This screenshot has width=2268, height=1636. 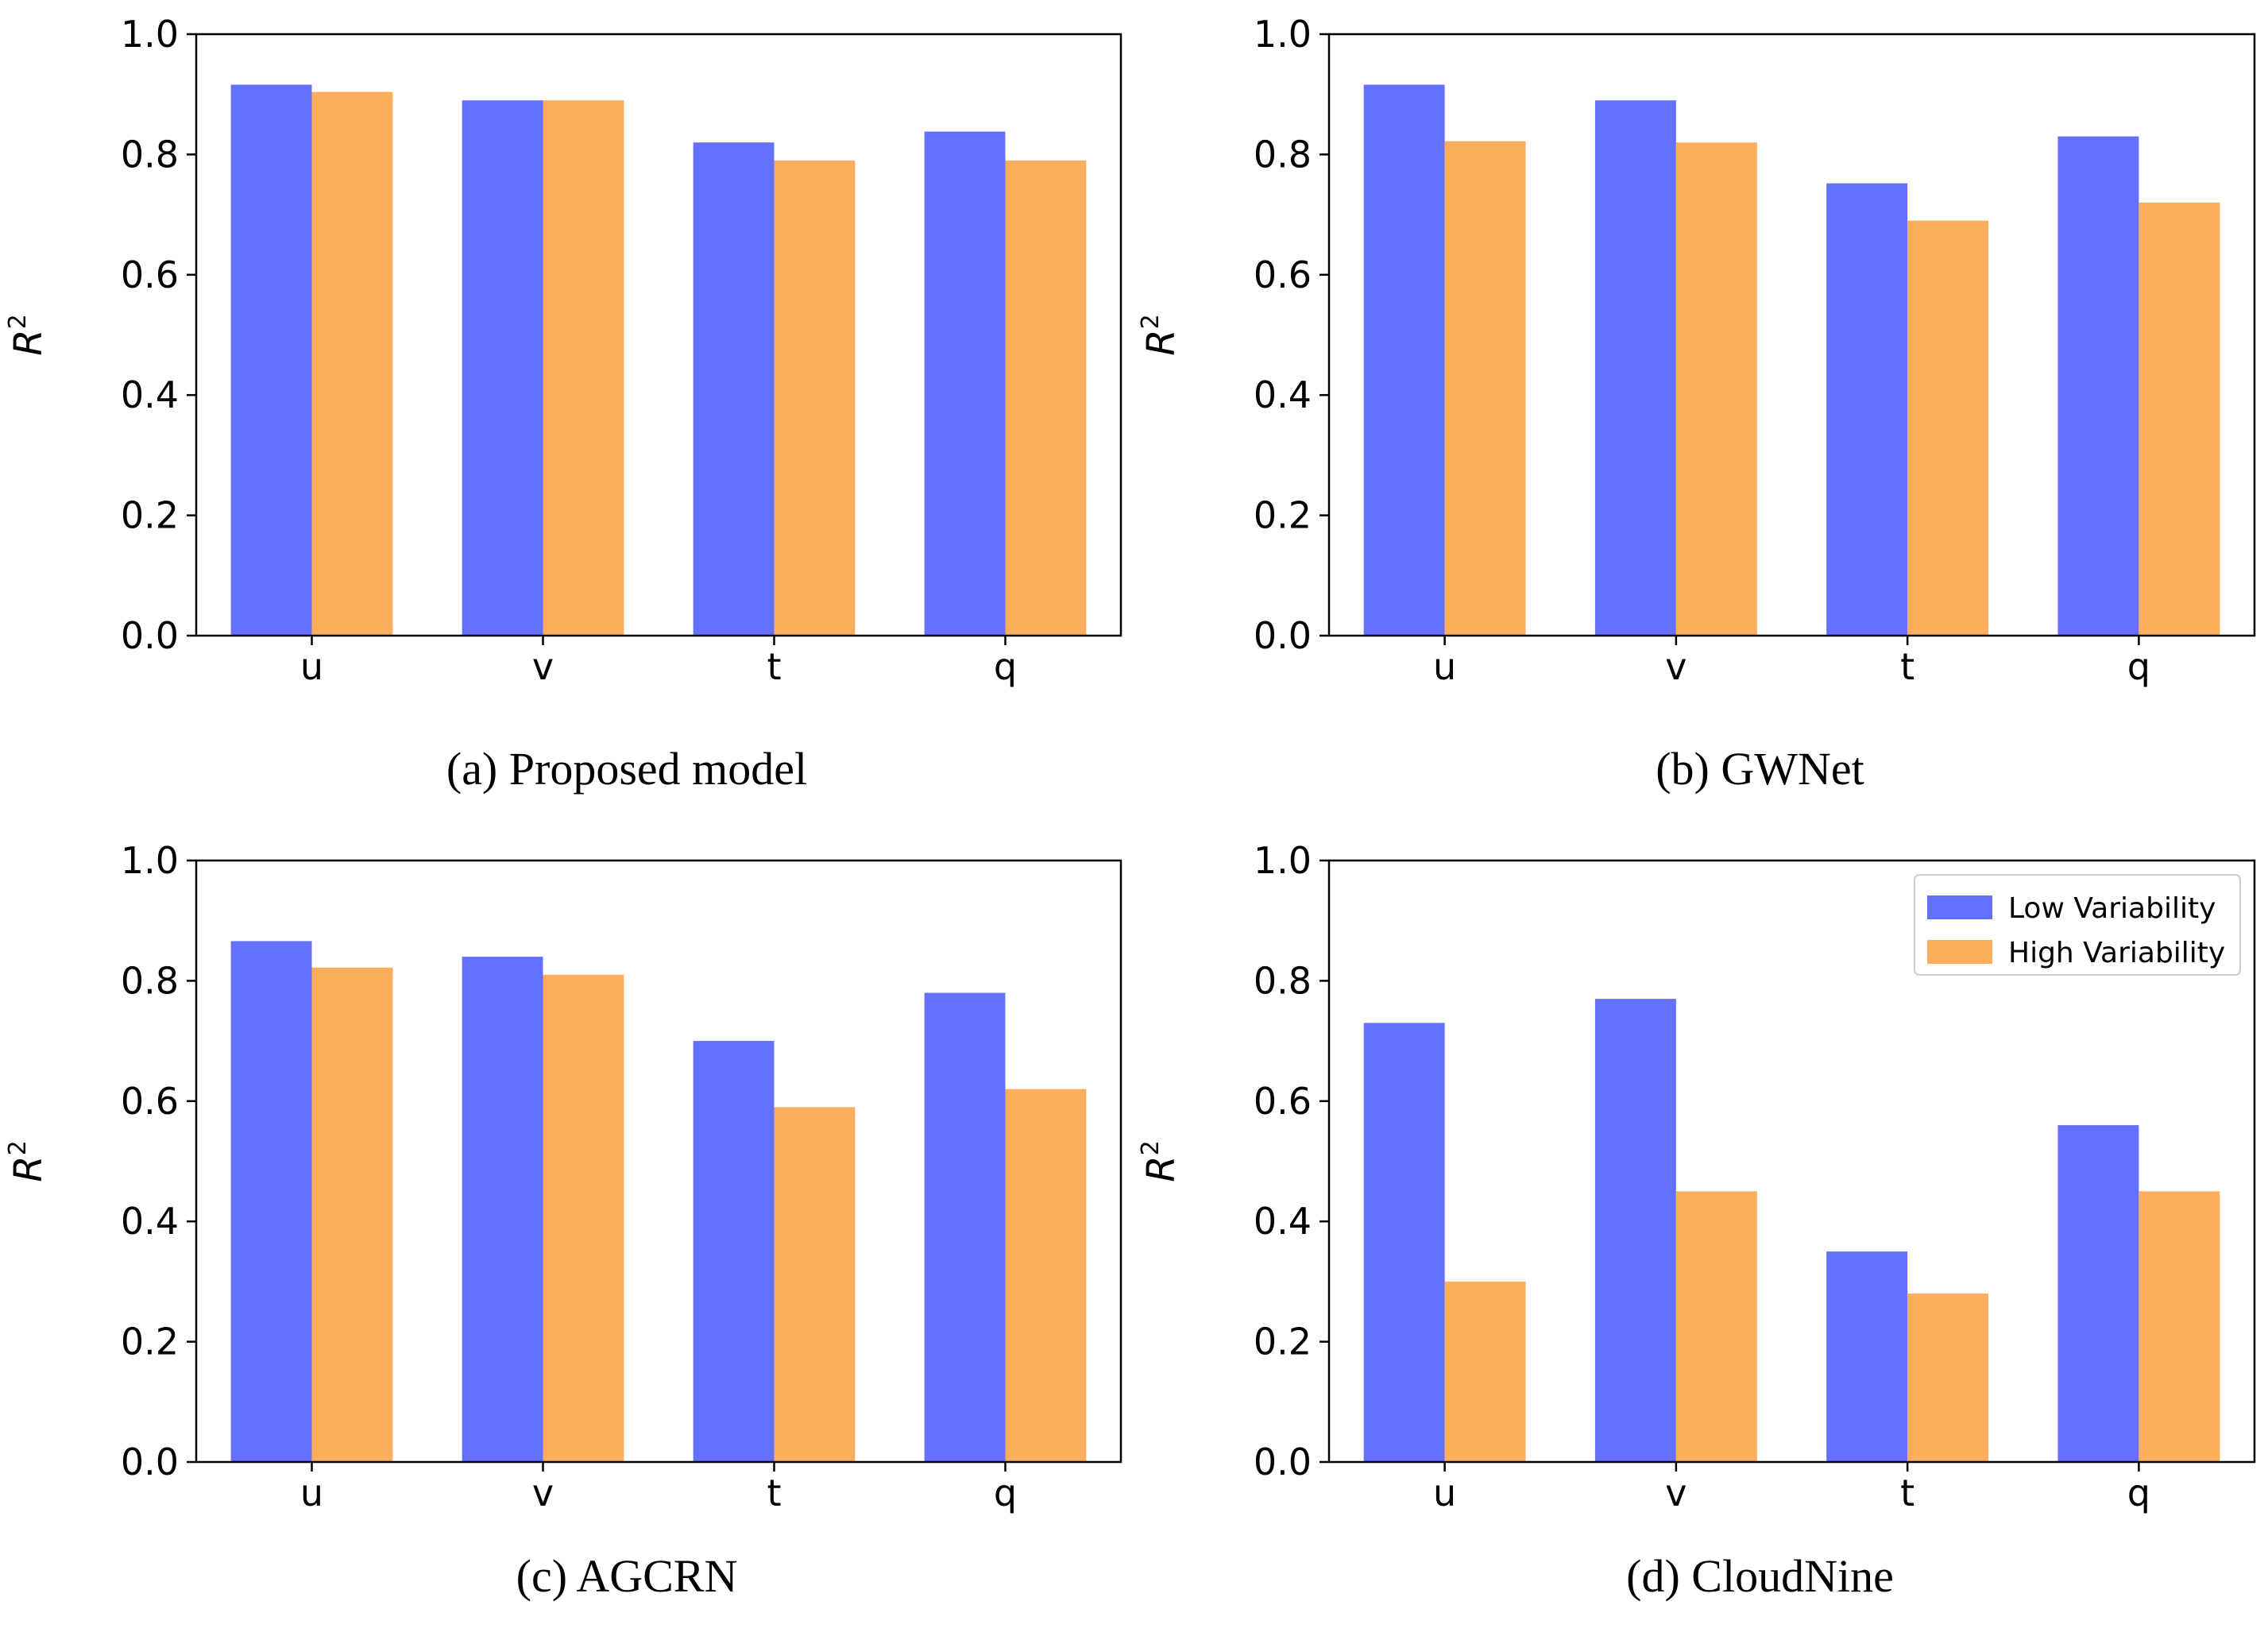 I want to click on legend: Low Variability High Variability, so click(x=2077, y=925).